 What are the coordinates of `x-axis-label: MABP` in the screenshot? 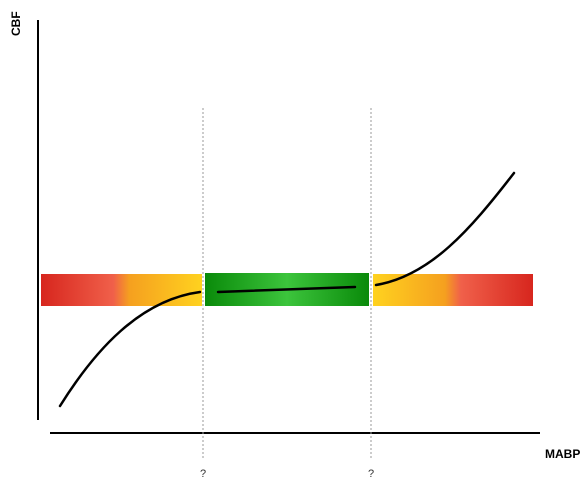 It's located at (562, 454).